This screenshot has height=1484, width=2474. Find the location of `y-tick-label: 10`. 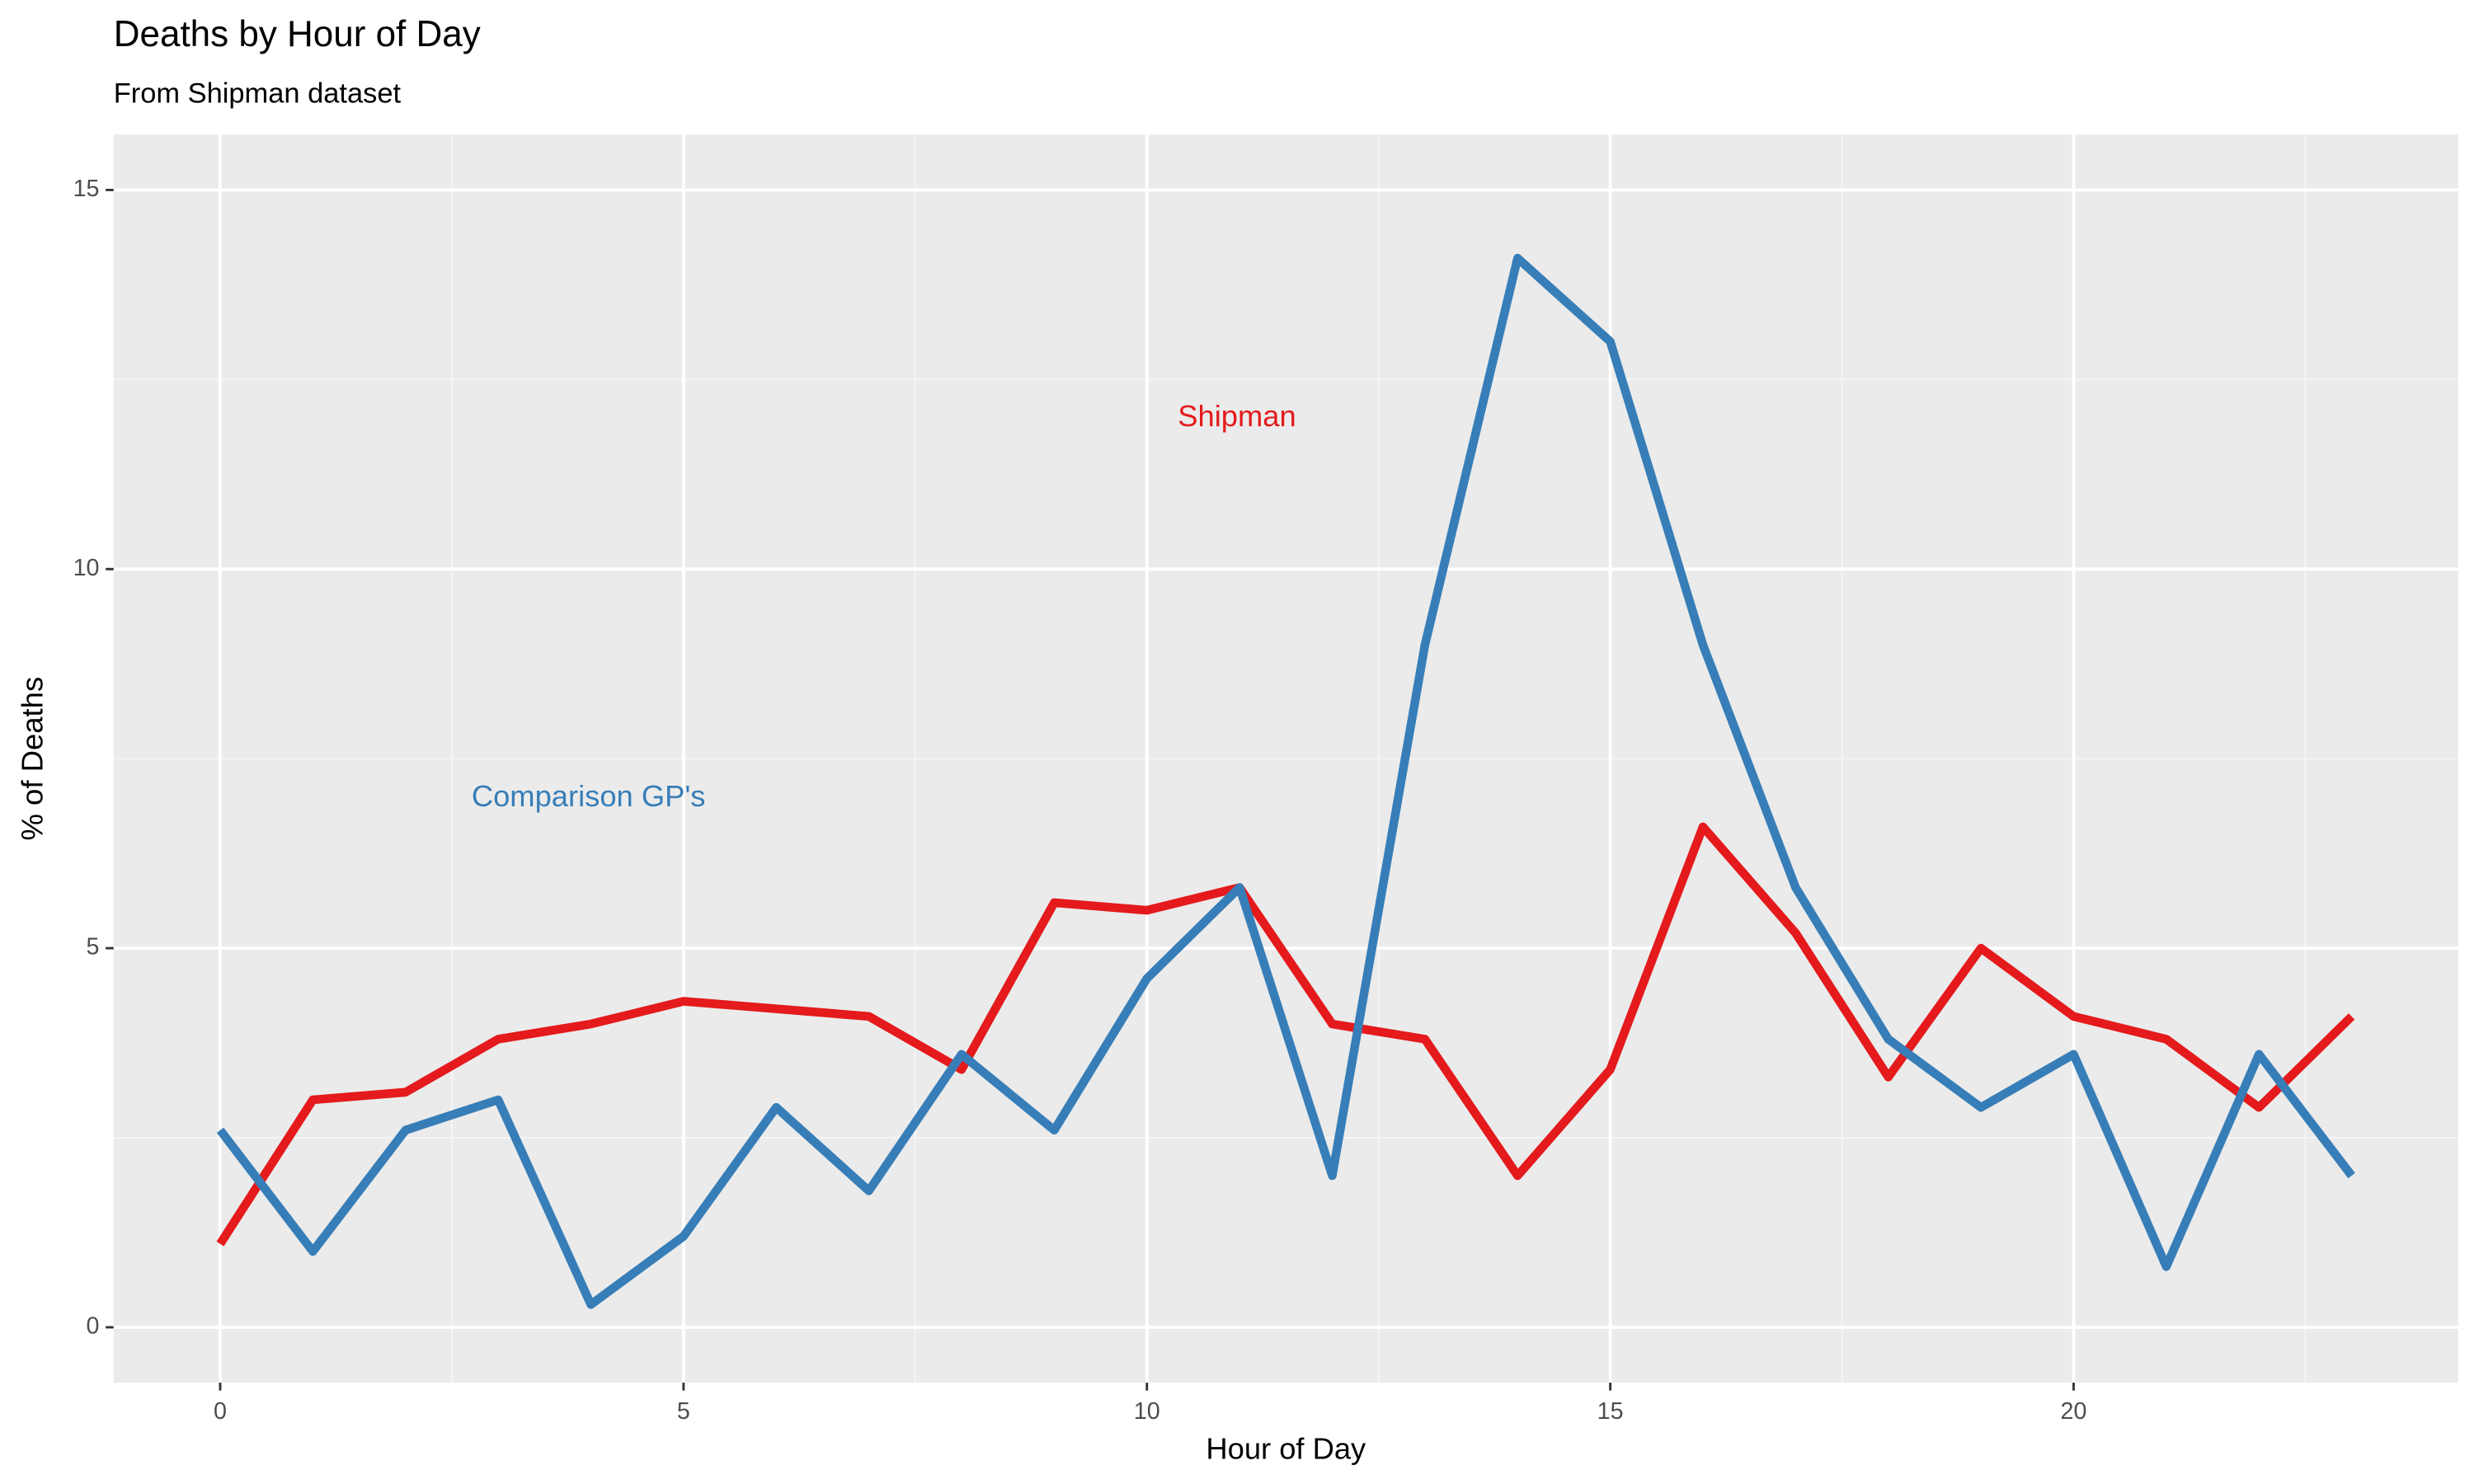

y-tick-label: 10 is located at coordinates (86, 568).